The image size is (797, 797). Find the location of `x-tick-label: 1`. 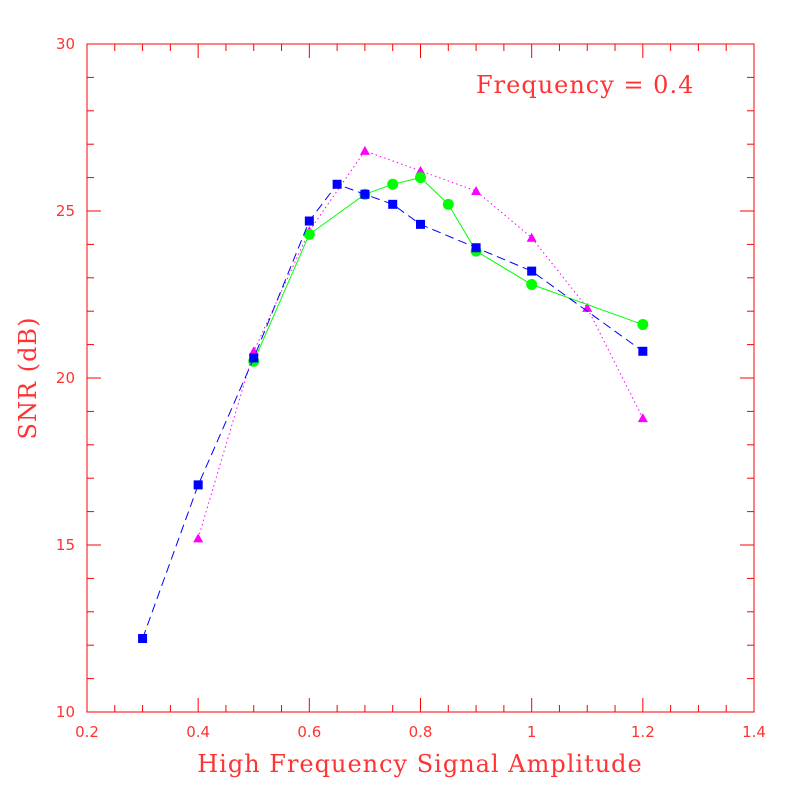

x-tick-label: 1 is located at coordinates (532, 732).